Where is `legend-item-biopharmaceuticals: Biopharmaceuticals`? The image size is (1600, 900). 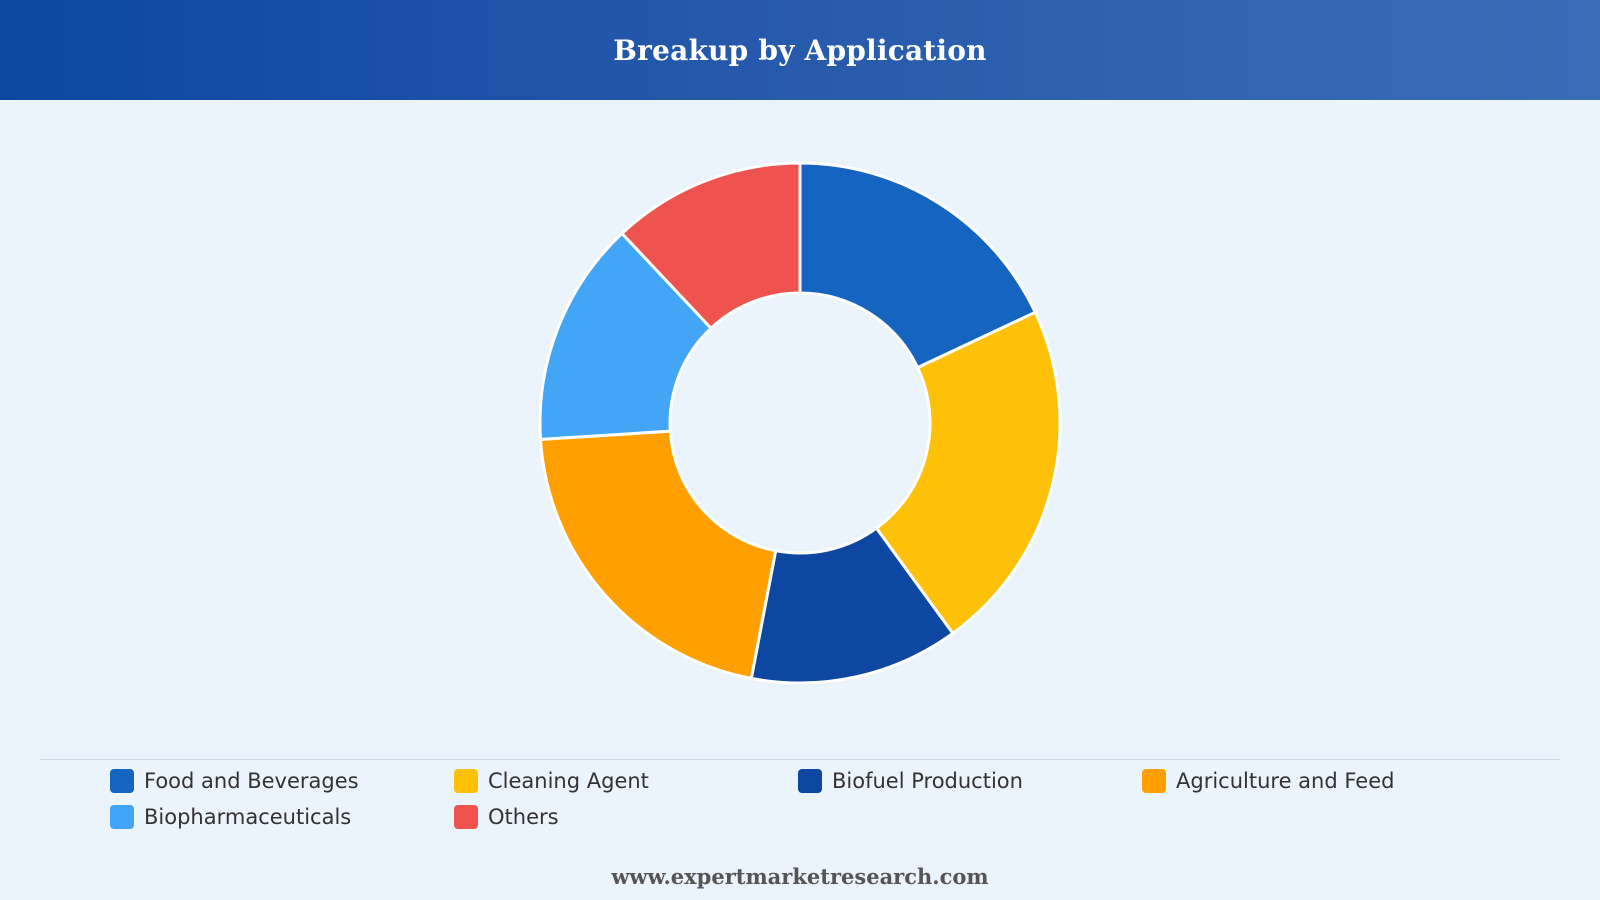 legend-item-biopharmaceuticals: Biopharmaceuticals is located at coordinates (282, 817).